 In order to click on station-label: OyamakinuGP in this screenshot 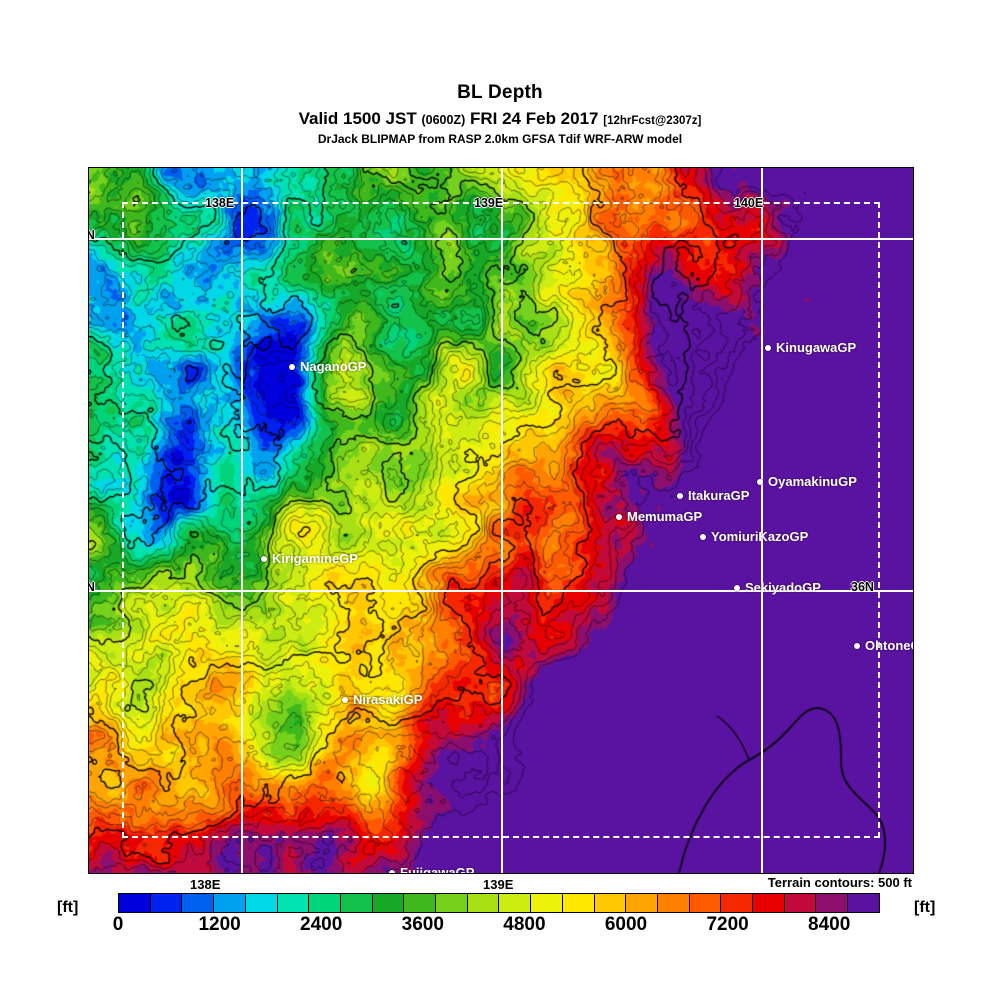, I will do `click(812, 481)`.